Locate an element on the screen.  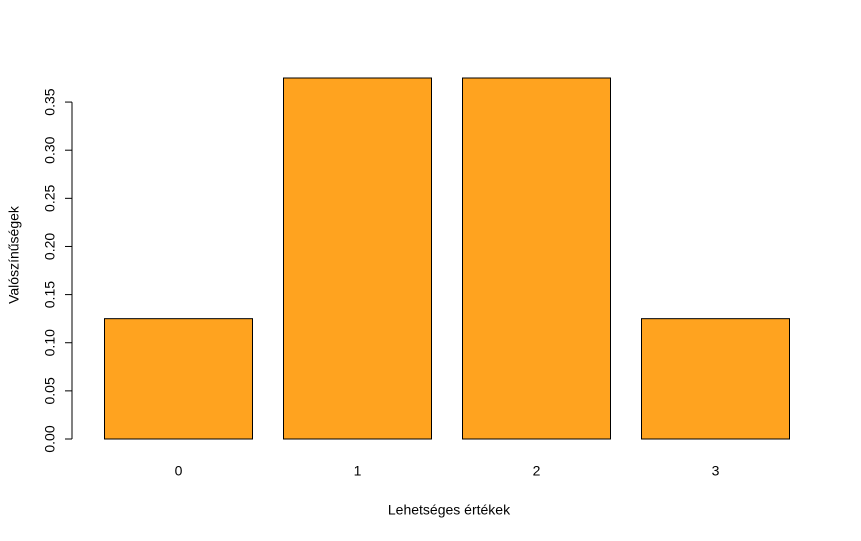
x-tick-label: 0 is located at coordinates (179, 471).